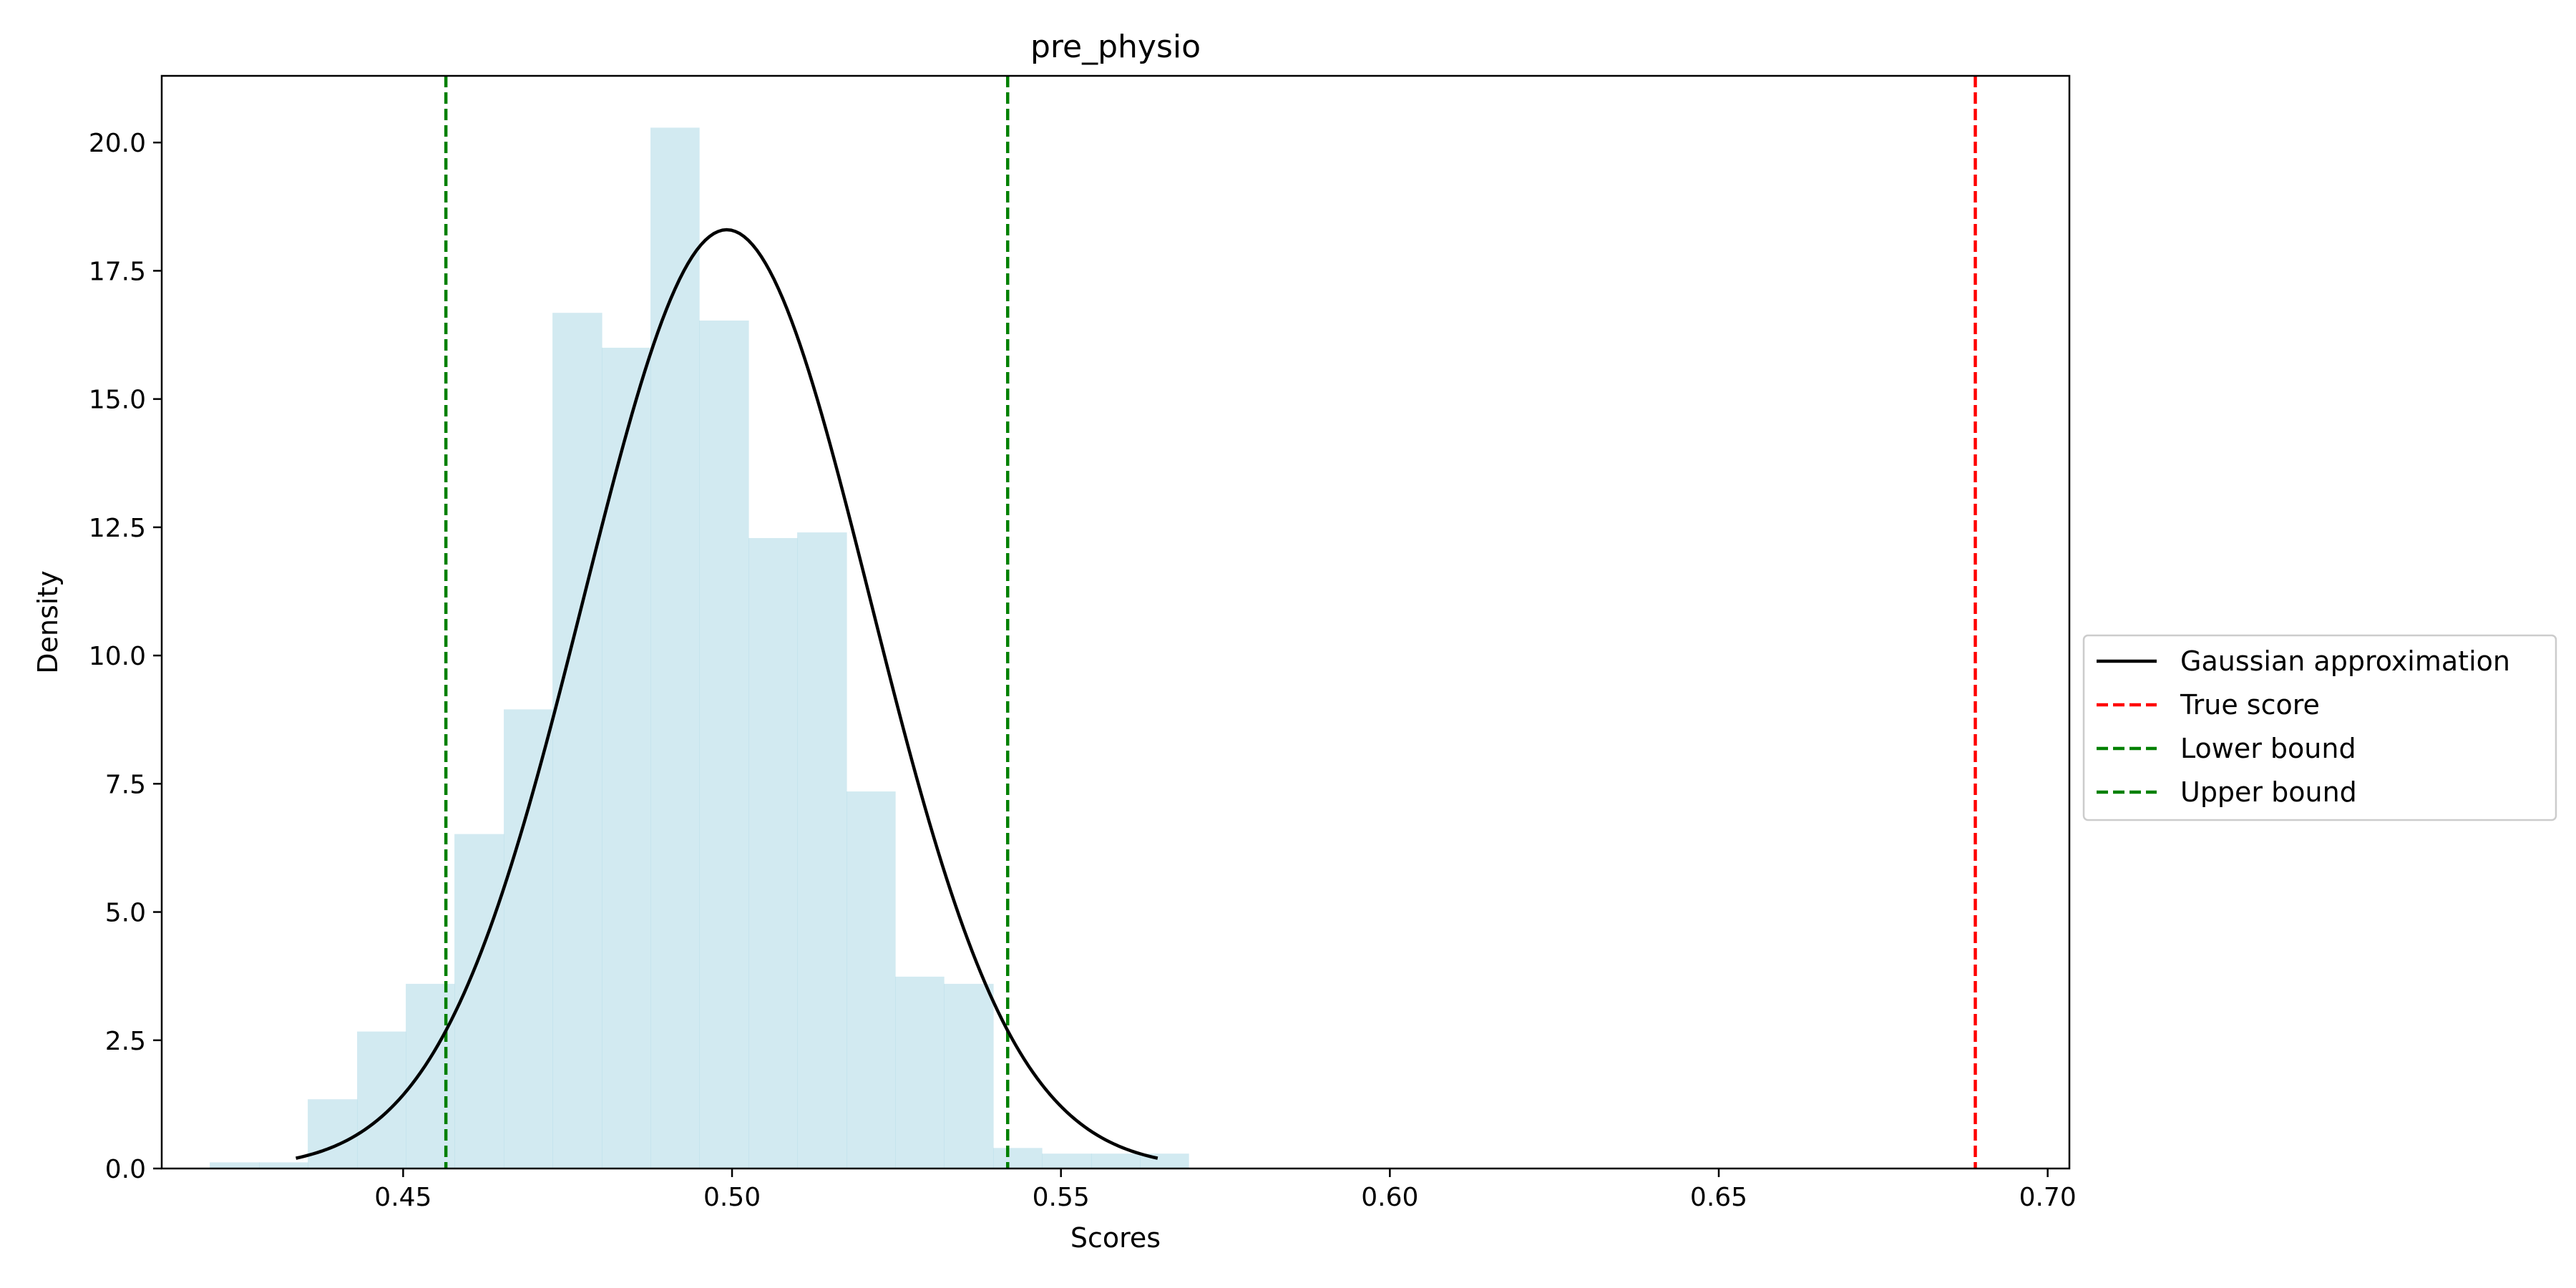 The image size is (2576, 1288). What do you see at coordinates (117, 656) in the screenshot?
I see `y-tick-label: 10.0` at bounding box center [117, 656].